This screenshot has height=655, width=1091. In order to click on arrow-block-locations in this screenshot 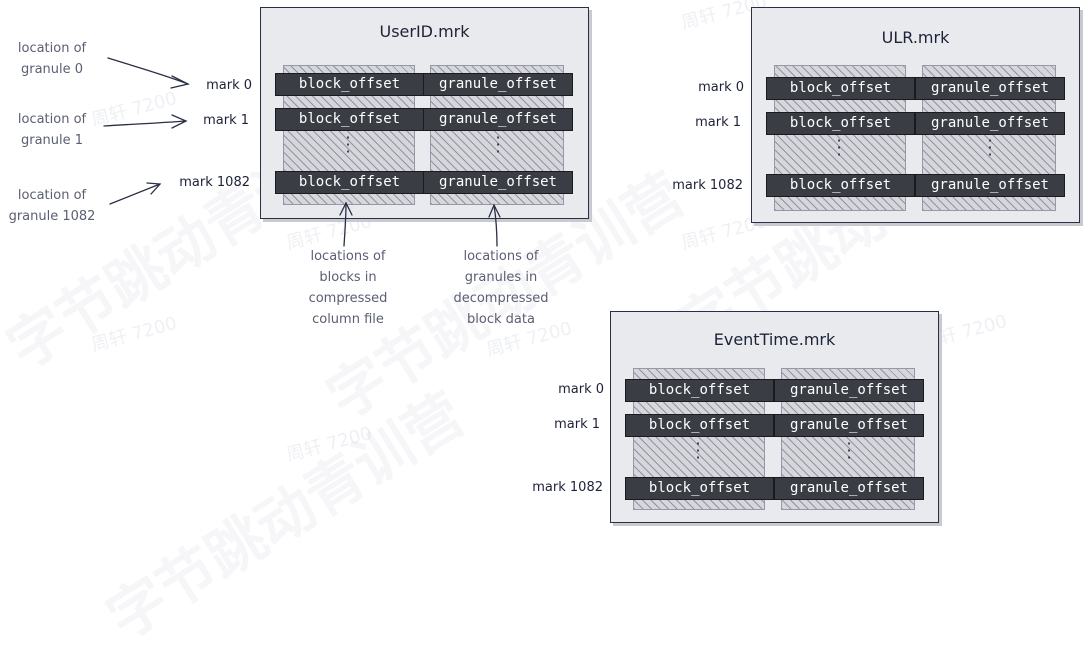, I will do `click(345, 224)`.